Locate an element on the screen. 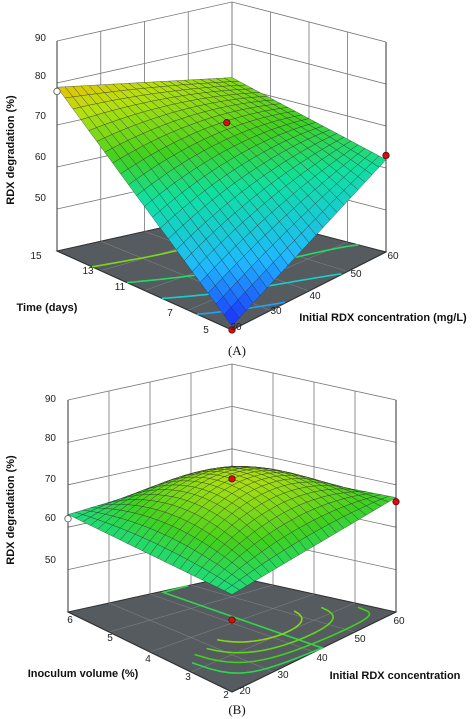 The height and width of the screenshot is (719, 474). panel-a-y-axis is located at coordinates (144, 290).